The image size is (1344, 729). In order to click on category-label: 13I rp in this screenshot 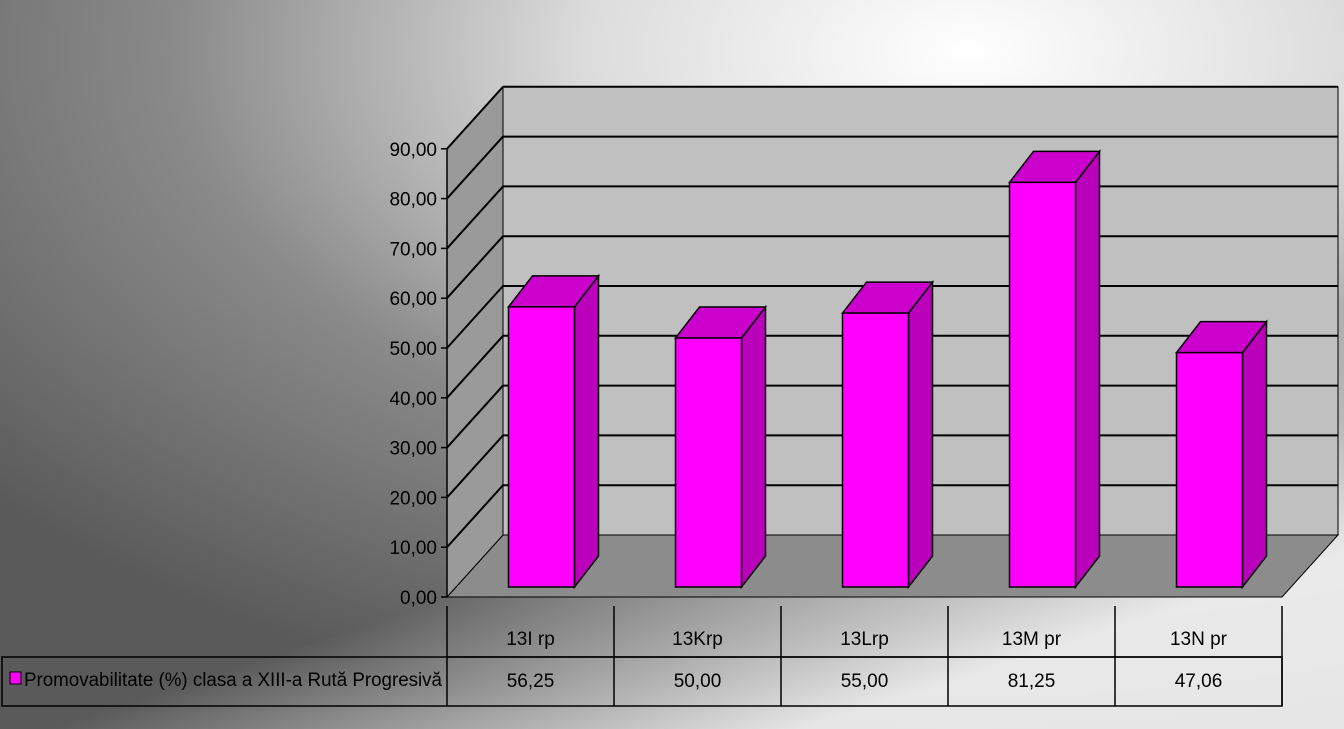, I will do `click(530, 639)`.